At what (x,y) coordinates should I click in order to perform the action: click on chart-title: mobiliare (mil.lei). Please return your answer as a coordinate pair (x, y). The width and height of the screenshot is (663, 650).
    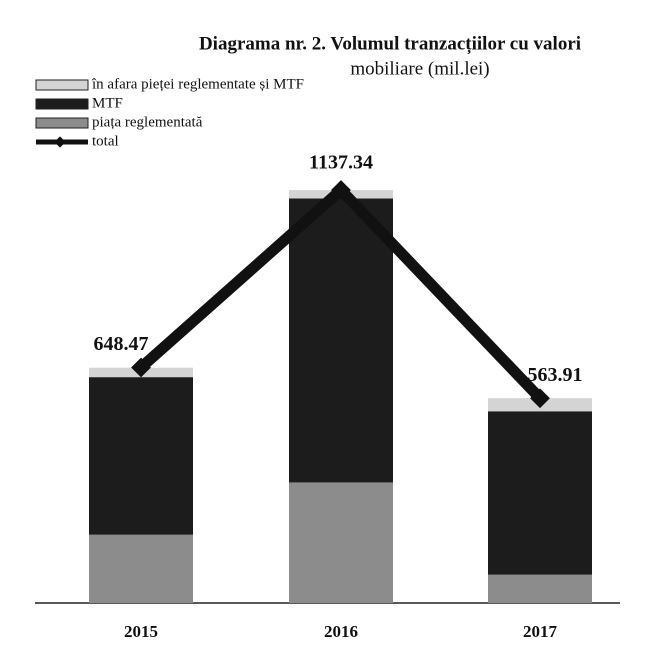
    Looking at the image, I should click on (419, 68).